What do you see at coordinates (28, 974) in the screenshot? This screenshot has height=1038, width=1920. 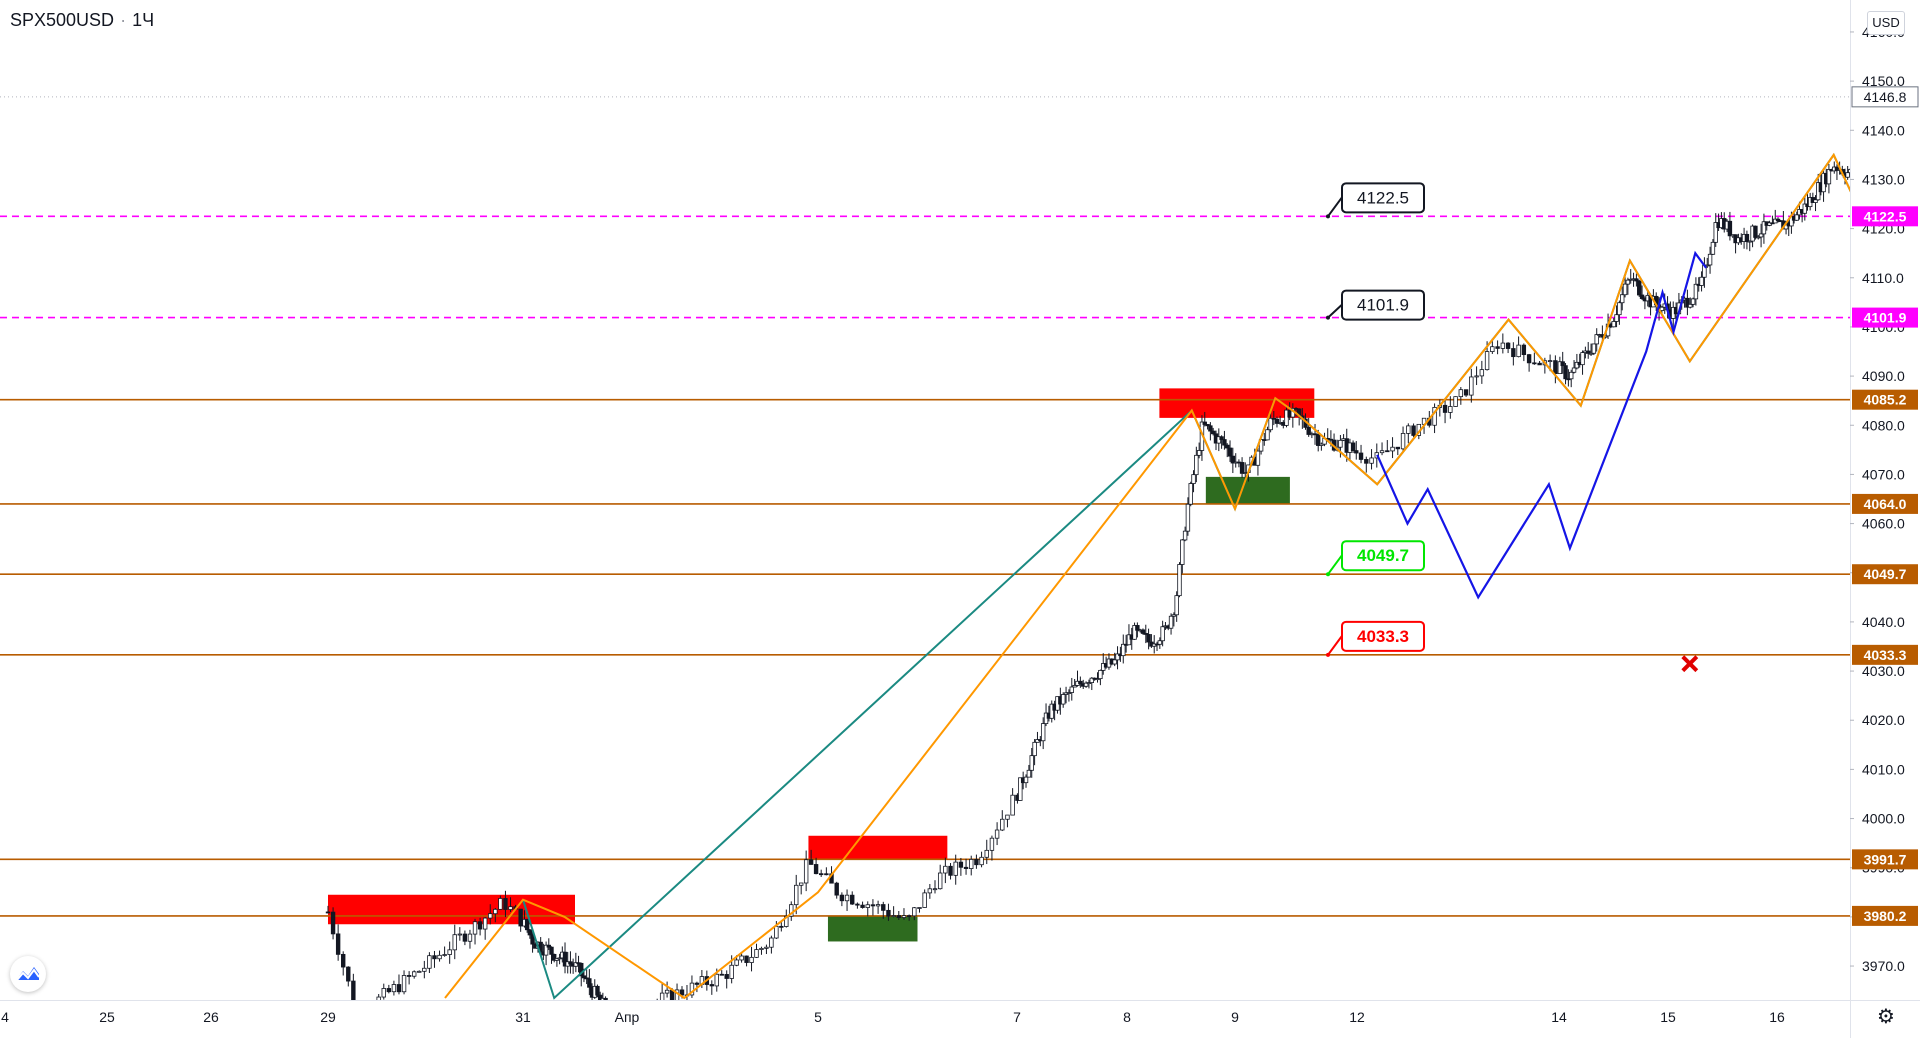 I see `tradingview-logo` at bounding box center [28, 974].